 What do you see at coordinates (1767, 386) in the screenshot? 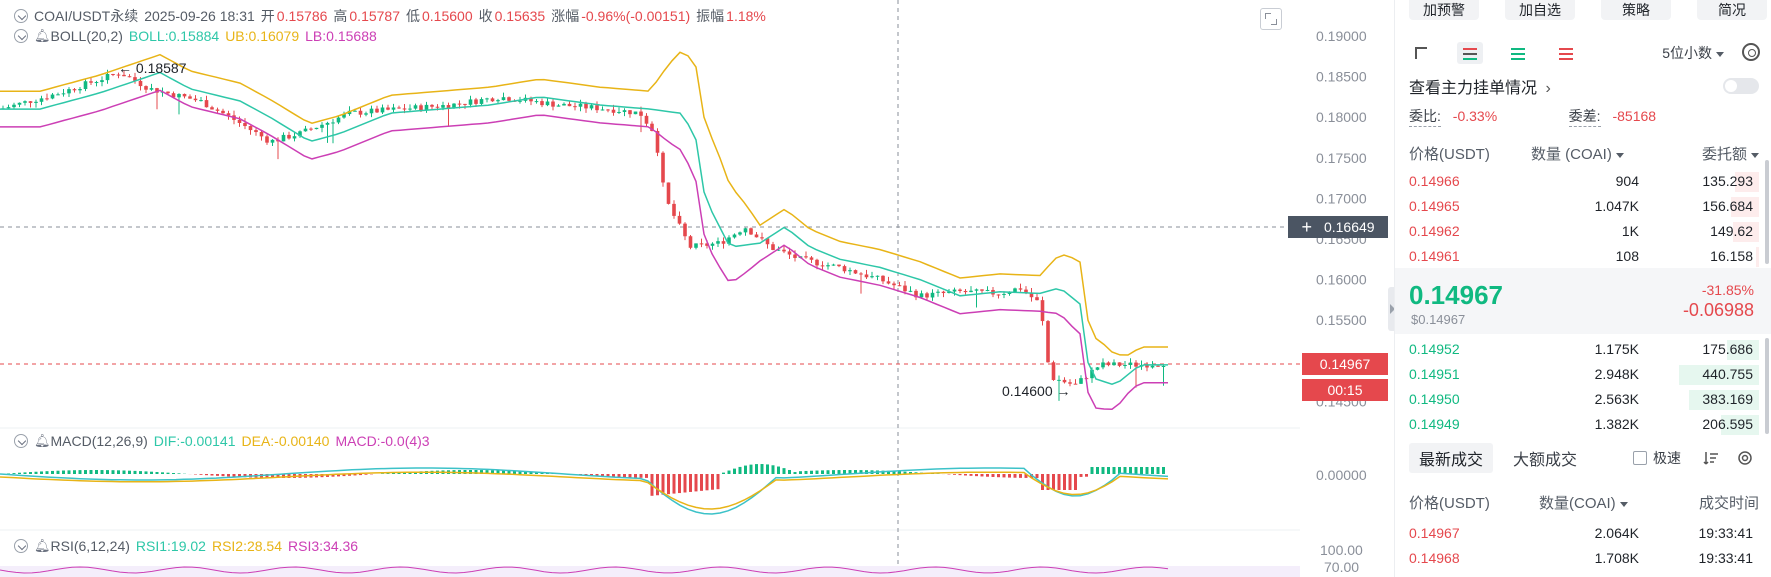
I see `bids-scrollbar` at bounding box center [1767, 386].